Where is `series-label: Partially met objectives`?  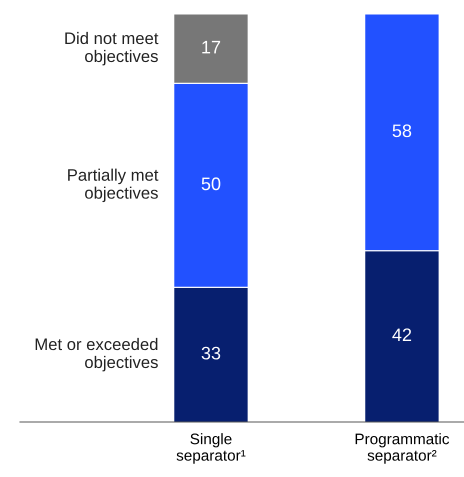
series-label: Partially met objectives is located at coordinates (113, 185).